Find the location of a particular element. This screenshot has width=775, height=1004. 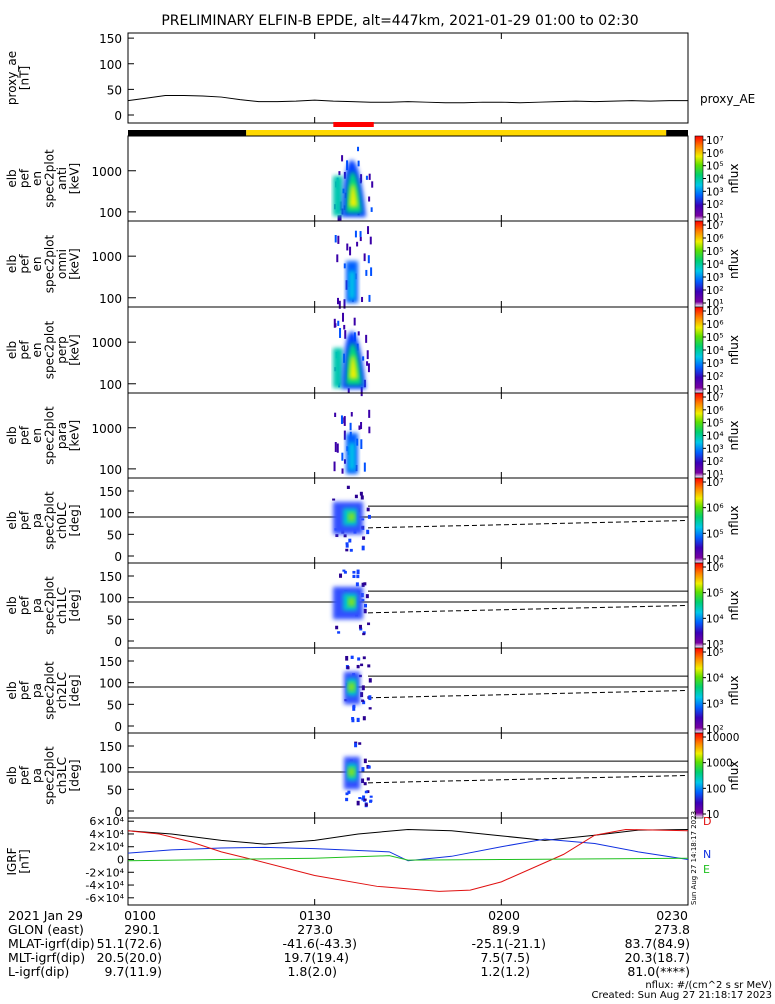

pa-panel-0-colorbar-tick-3: 10⁷ is located at coordinates (715, 483).